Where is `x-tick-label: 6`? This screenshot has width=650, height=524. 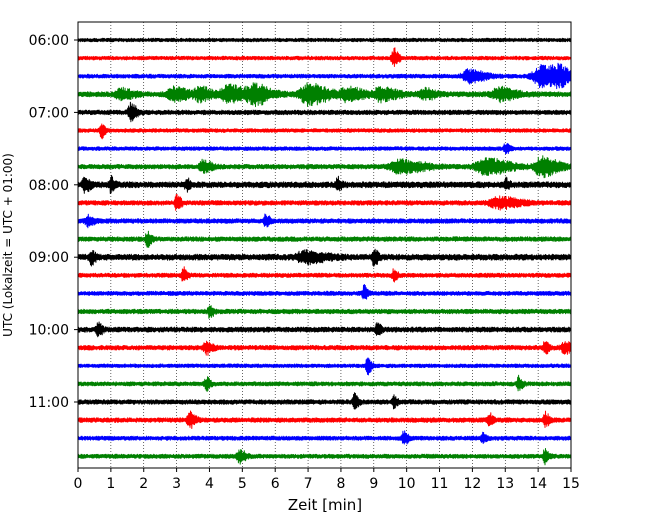
x-tick-label: 6 is located at coordinates (275, 484).